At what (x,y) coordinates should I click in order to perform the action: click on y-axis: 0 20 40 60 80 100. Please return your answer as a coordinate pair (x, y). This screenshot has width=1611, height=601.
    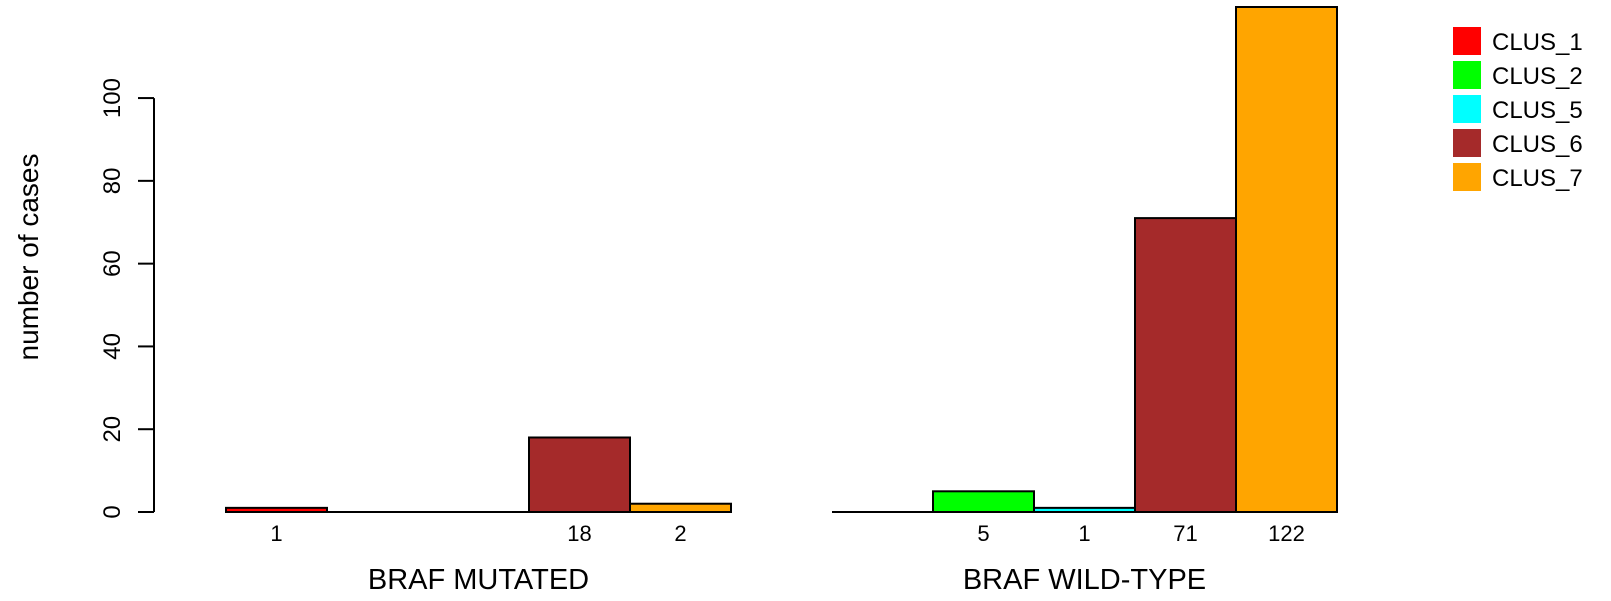
    Looking at the image, I should click on (127, 298).